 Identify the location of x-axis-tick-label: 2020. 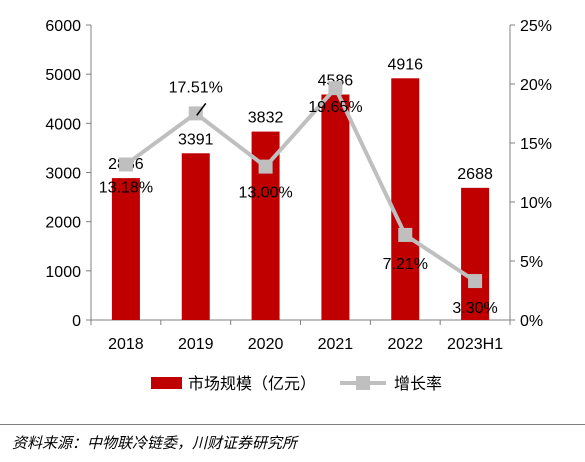
(266, 344).